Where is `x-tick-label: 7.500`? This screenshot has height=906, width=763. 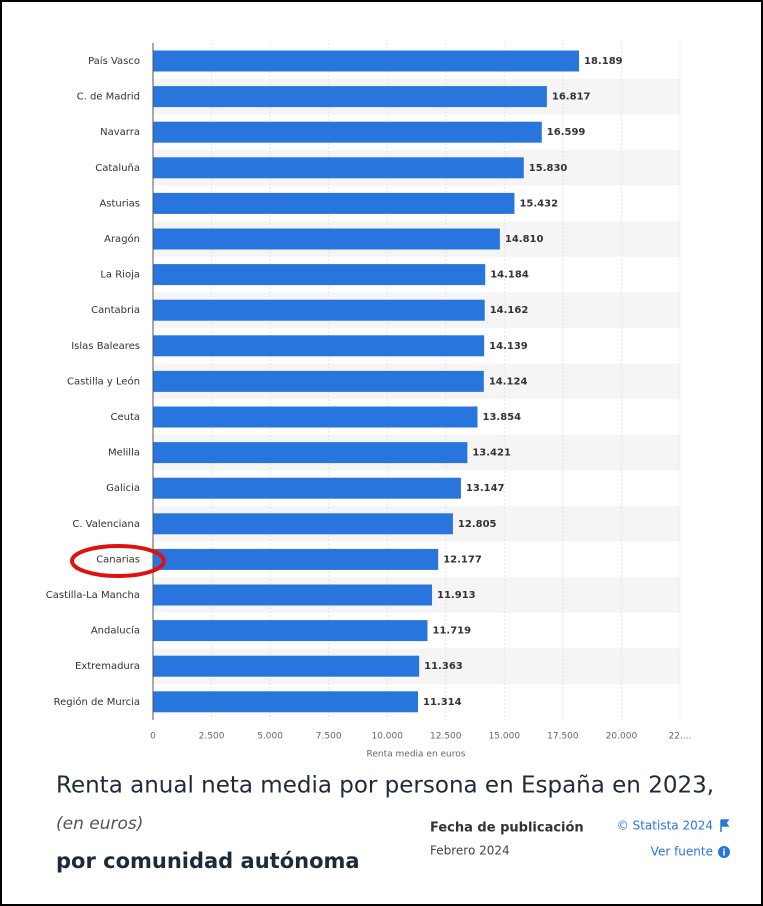
x-tick-label: 7.500 is located at coordinates (329, 737).